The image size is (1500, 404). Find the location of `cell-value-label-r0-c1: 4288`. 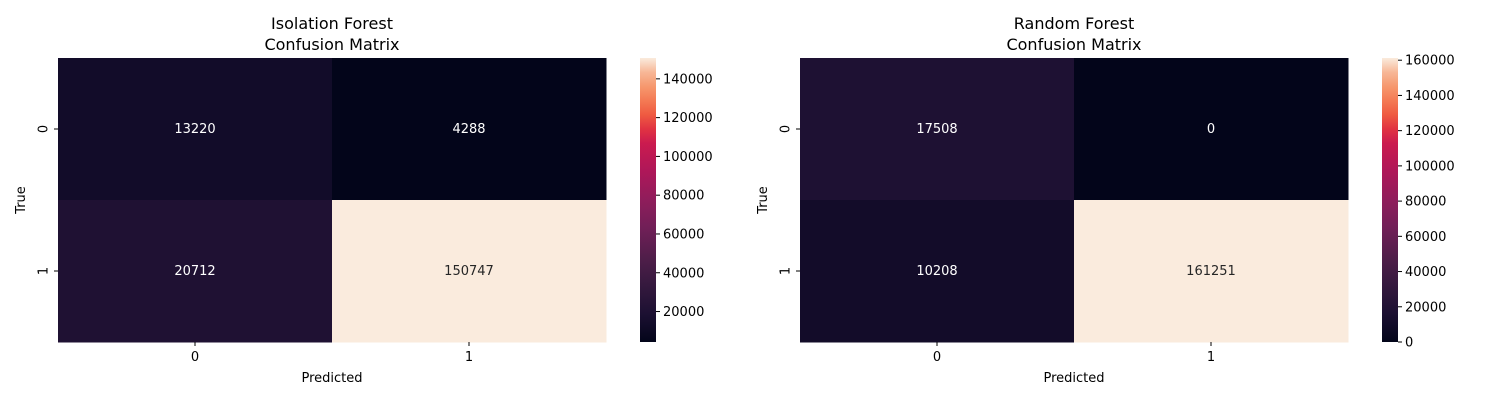

cell-value-label-r0-c1: 4288 is located at coordinates (468, 129).